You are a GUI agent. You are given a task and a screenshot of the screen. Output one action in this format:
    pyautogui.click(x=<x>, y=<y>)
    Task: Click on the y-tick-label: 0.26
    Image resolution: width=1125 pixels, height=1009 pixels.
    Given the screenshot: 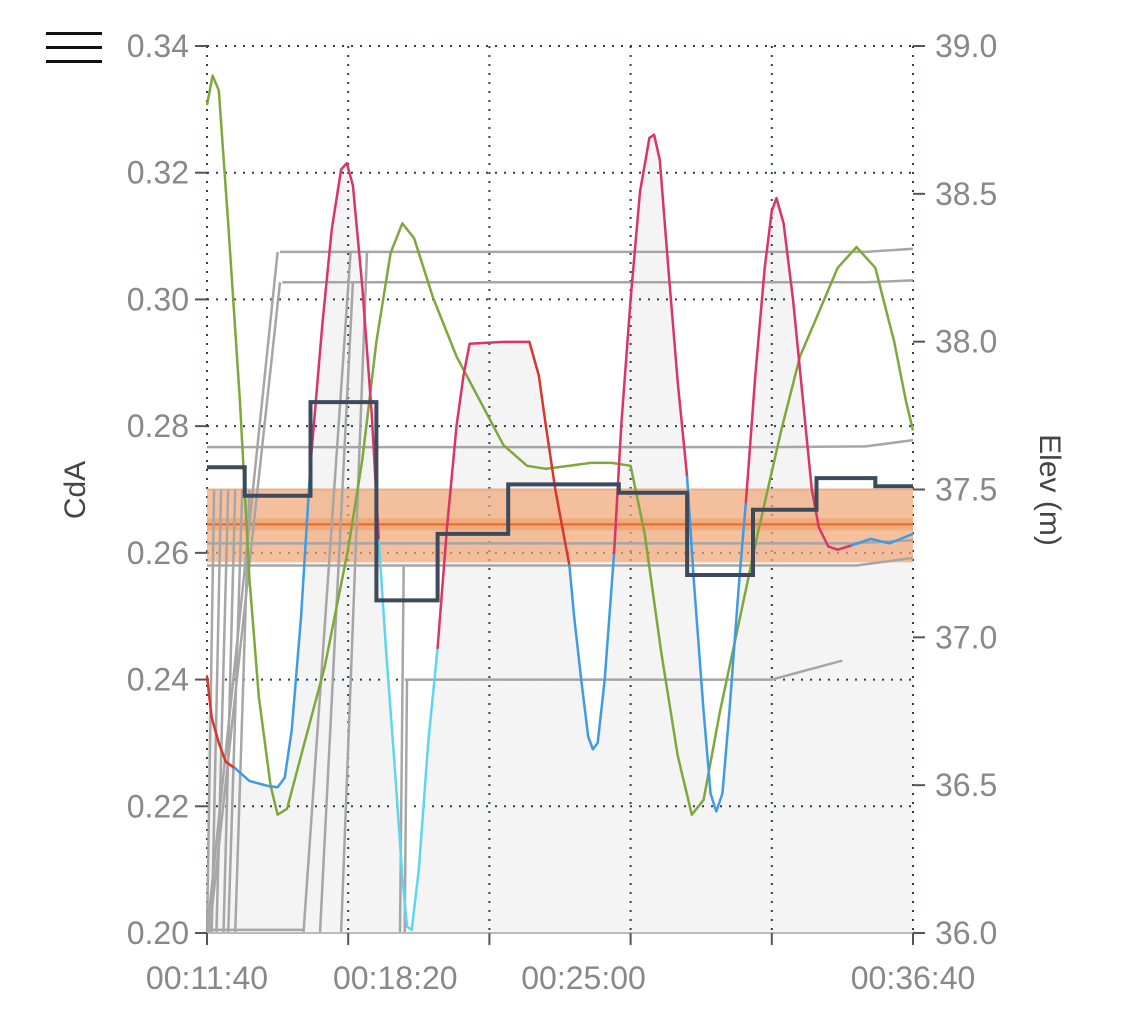 What is the action you would take?
    pyautogui.click(x=158, y=553)
    